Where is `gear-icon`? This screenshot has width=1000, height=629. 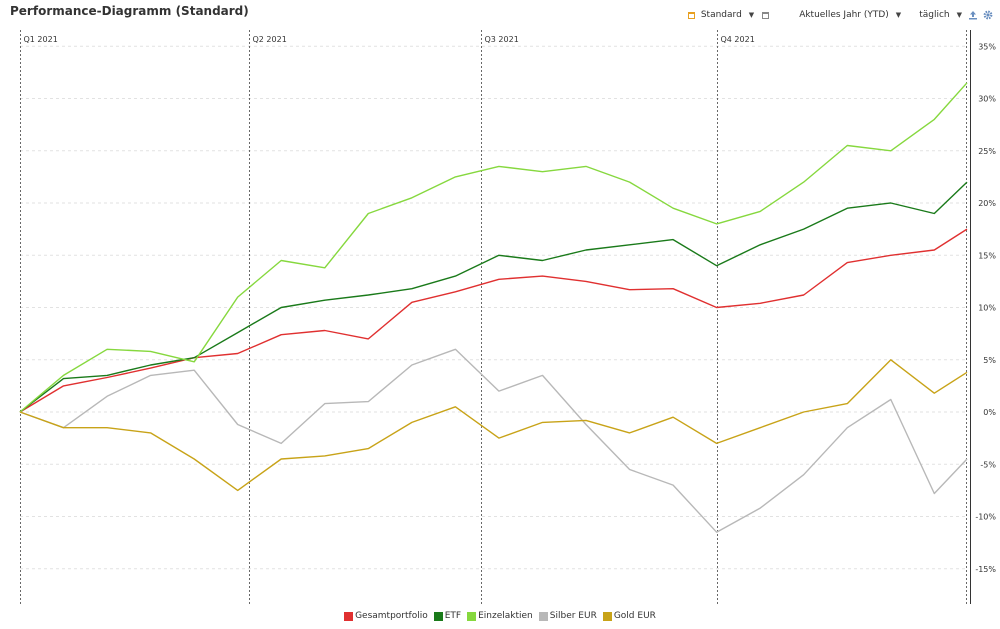
gear-icon is located at coordinates (988, 15).